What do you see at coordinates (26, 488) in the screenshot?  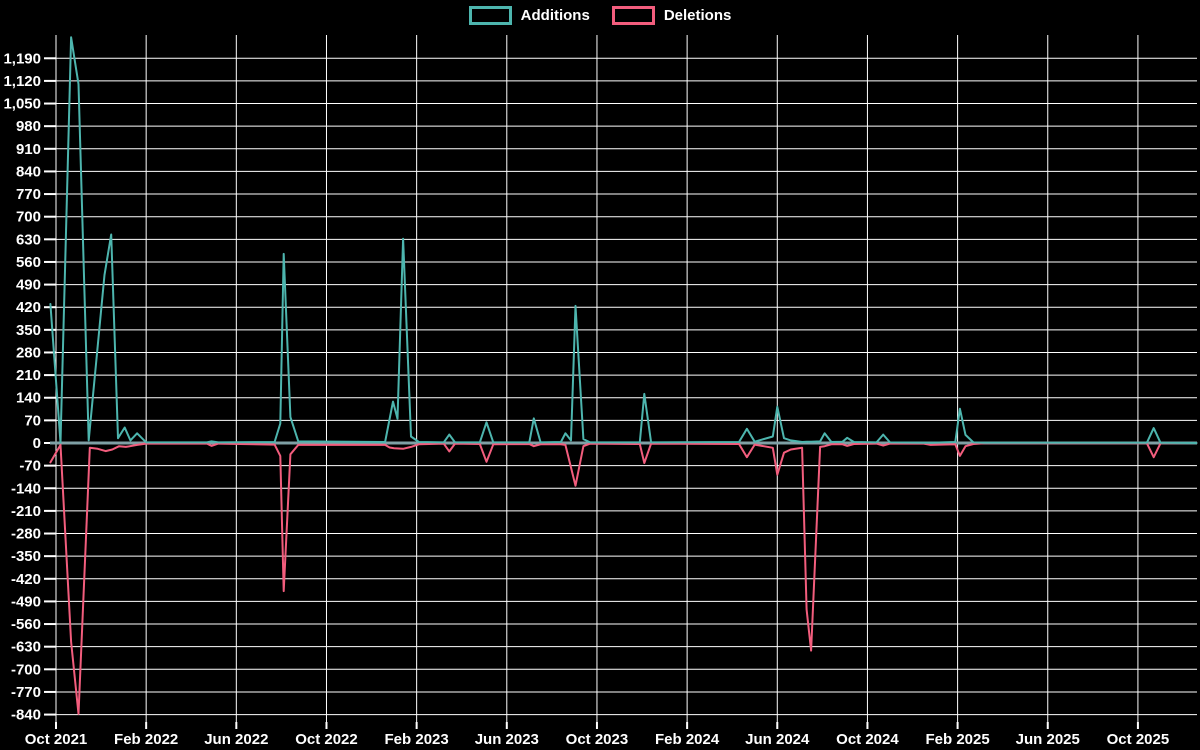 I see `y-axis-label: -140` at bounding box center [26, 488].